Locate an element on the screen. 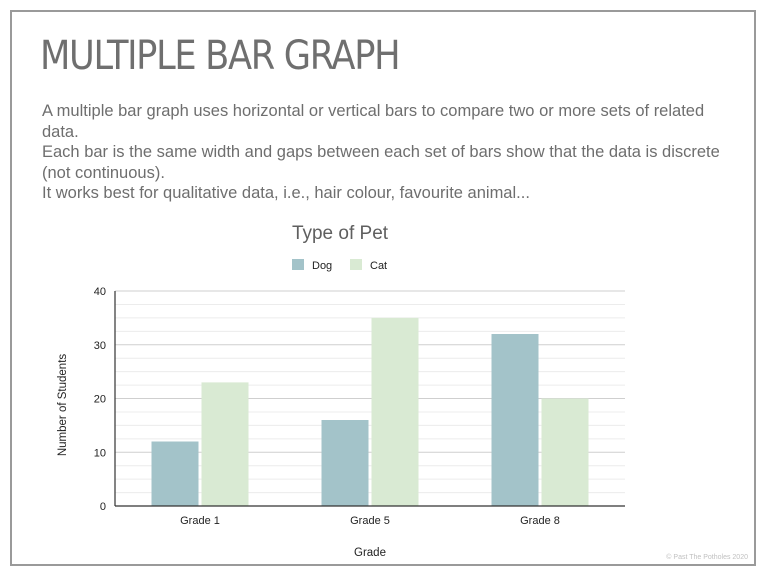 The width and height of the screenshot is (768, 576). legend-swatch-dog is located at coordinates (298, 264).